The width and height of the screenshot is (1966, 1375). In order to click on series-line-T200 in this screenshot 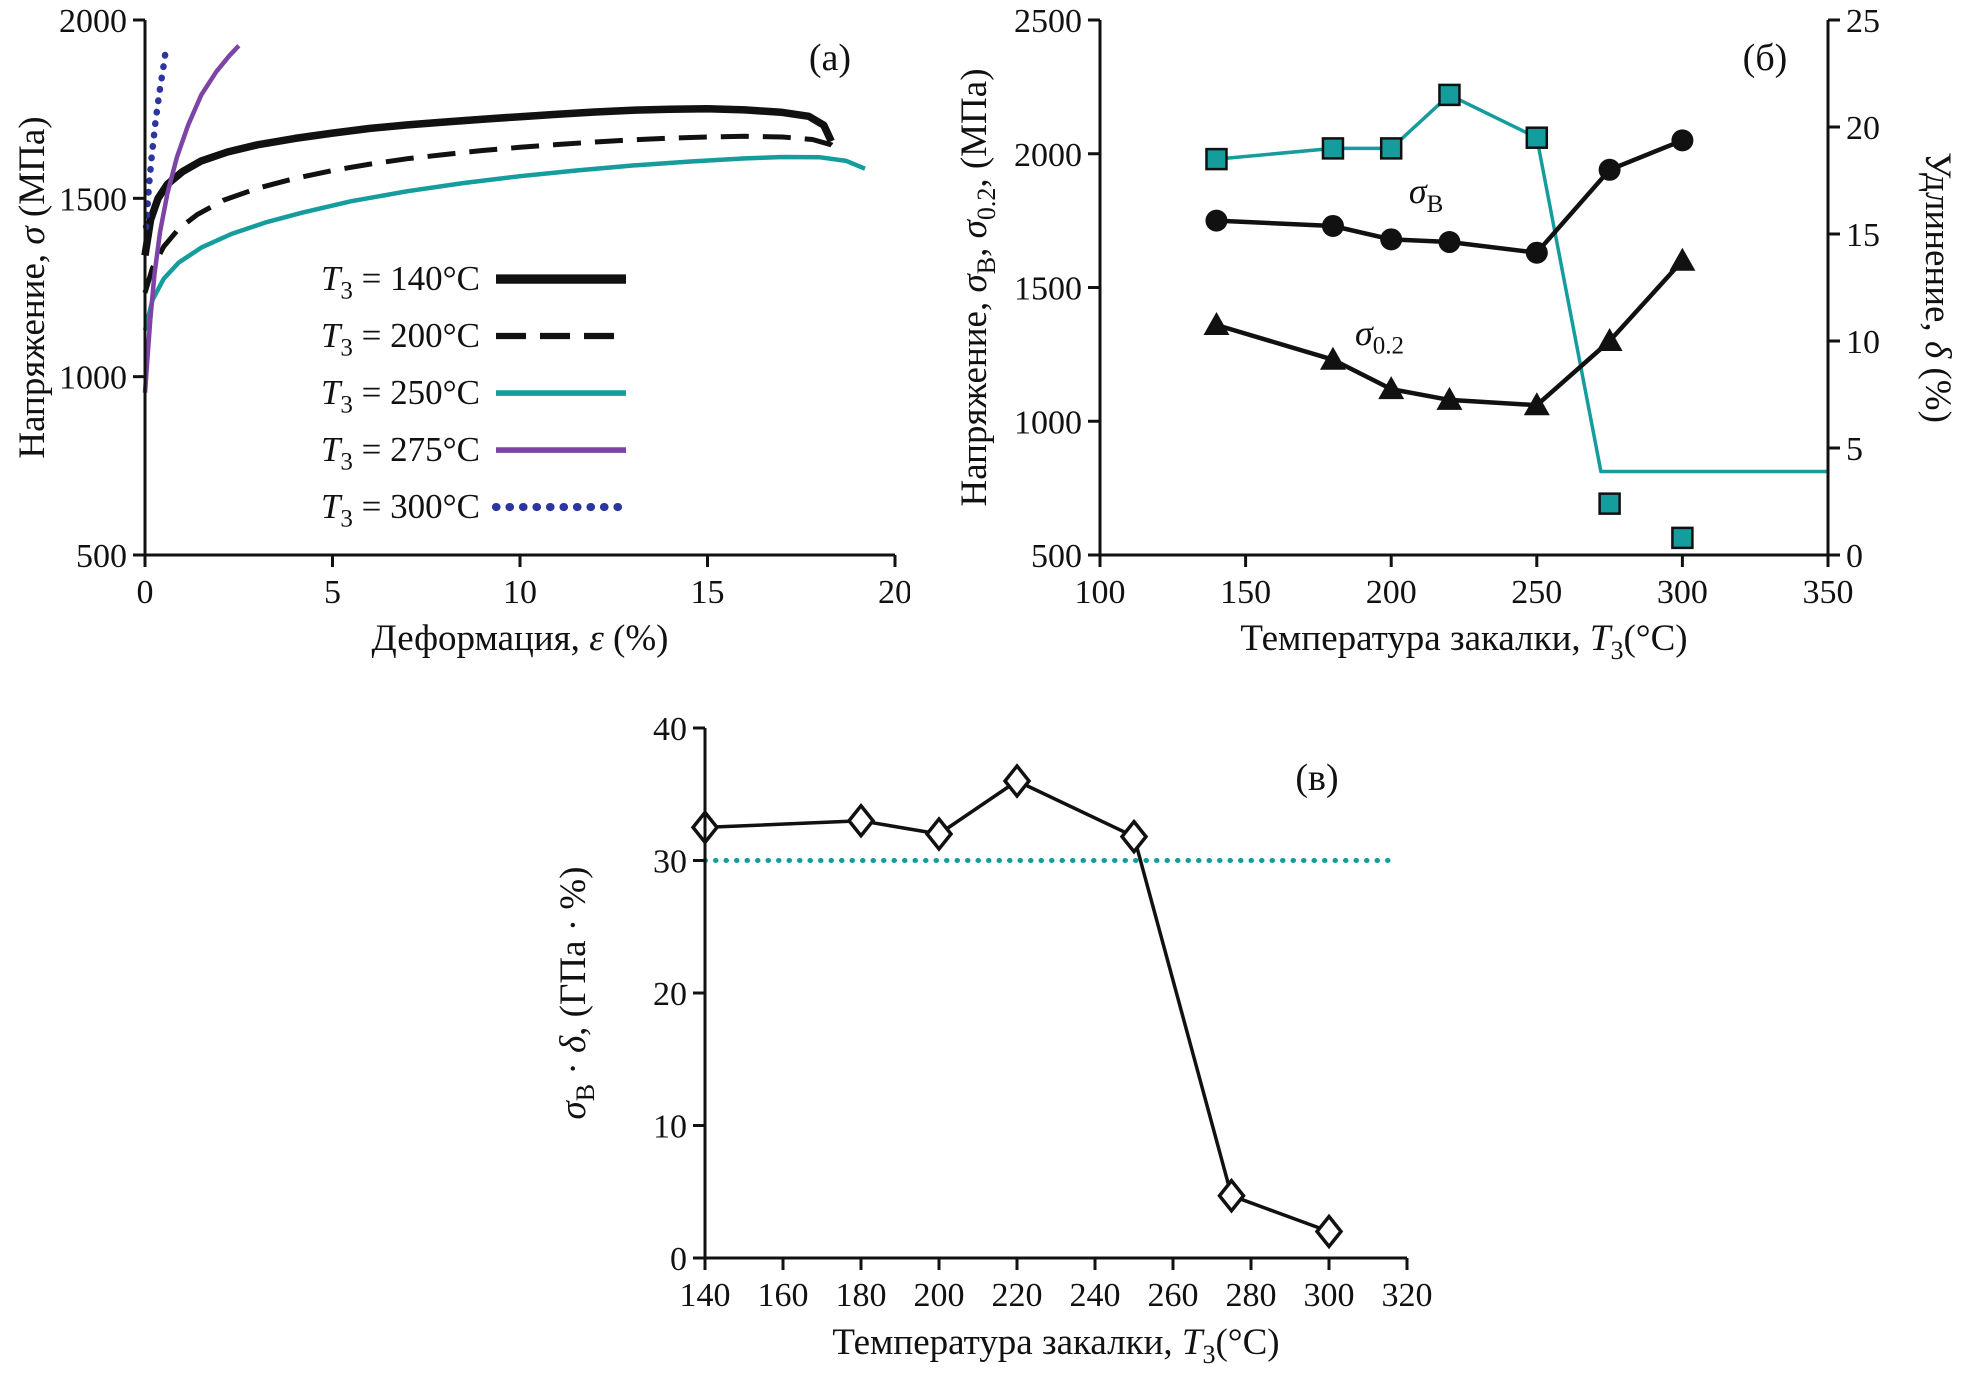, I will do `click(493, 213)`.